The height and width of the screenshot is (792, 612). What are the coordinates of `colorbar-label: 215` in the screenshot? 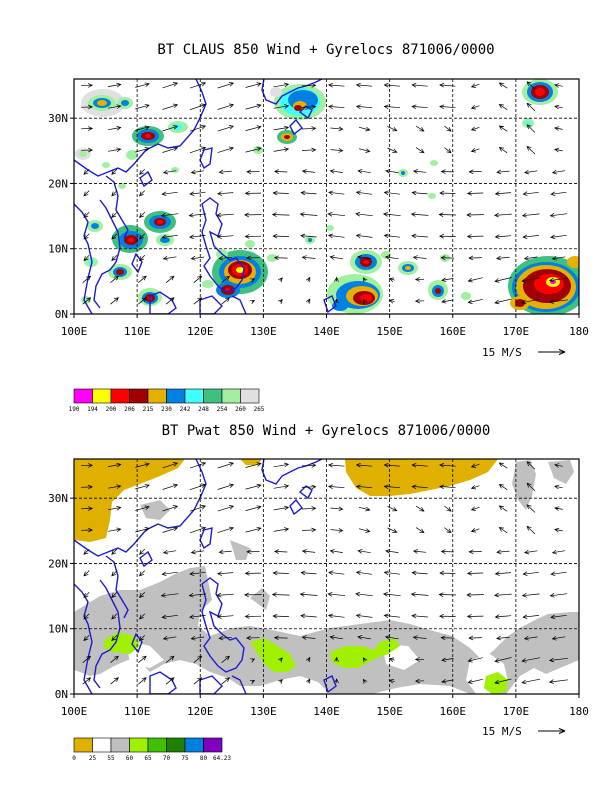 It's located at (148, 409).